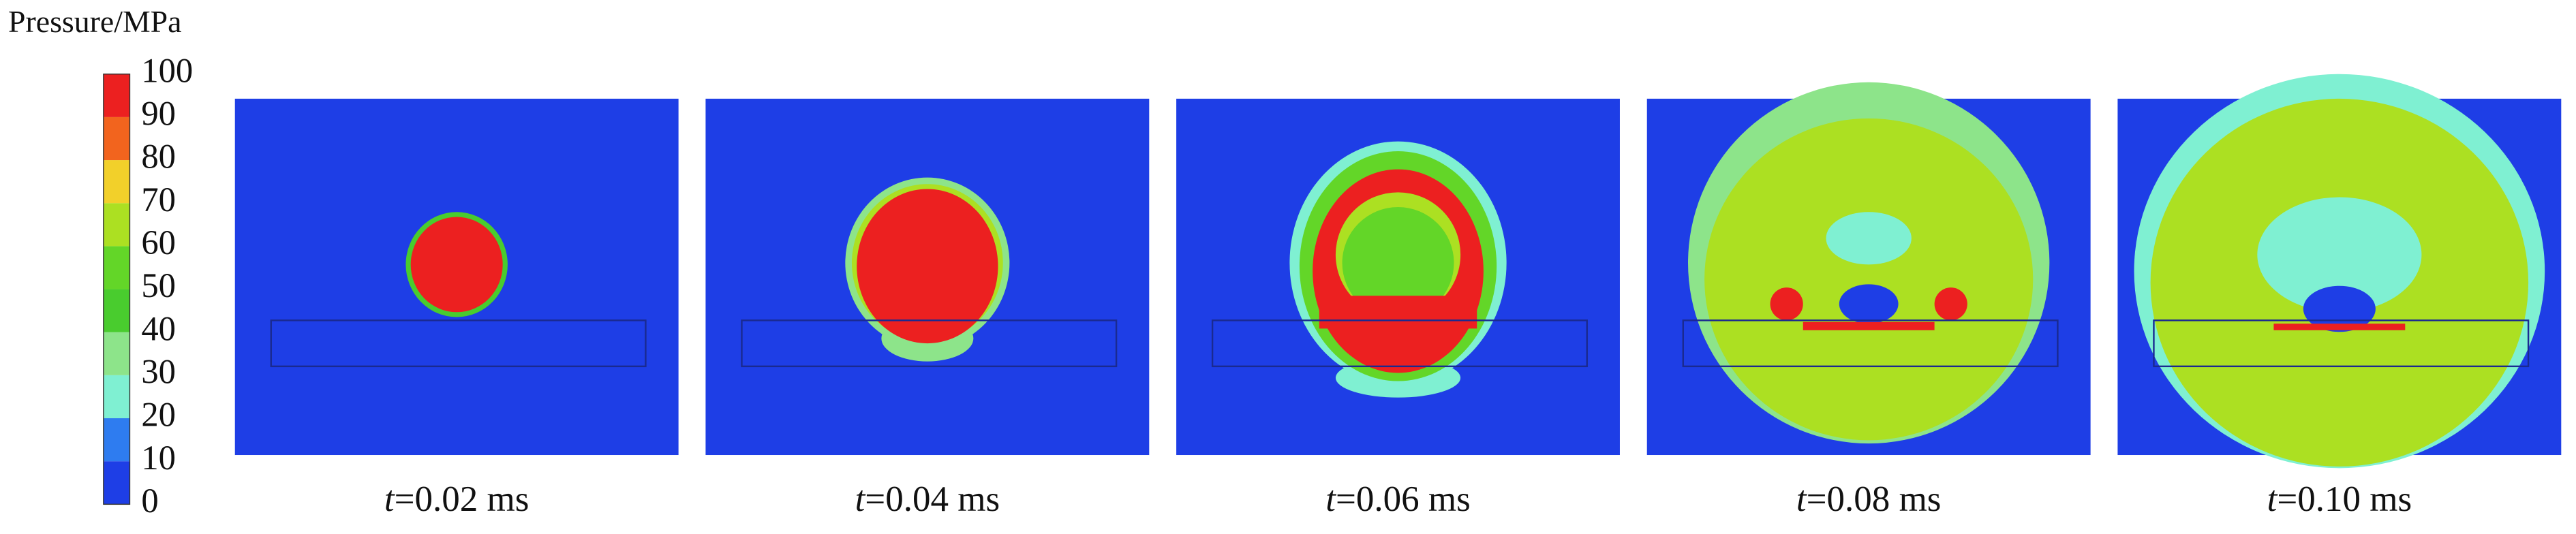 The height and width of the screenshot is (534, 2576). Describe the element at coordinates (158, 114) in the screenshot. I see `colorbar-tick-label: 90` at that location.